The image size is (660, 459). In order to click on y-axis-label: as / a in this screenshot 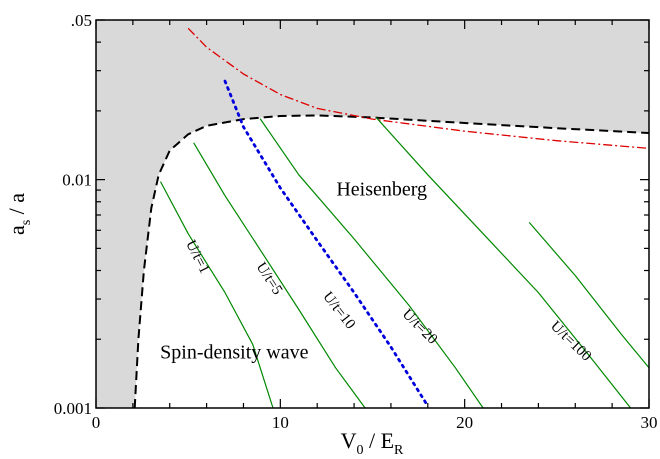, I will do `click(19, 214)`.